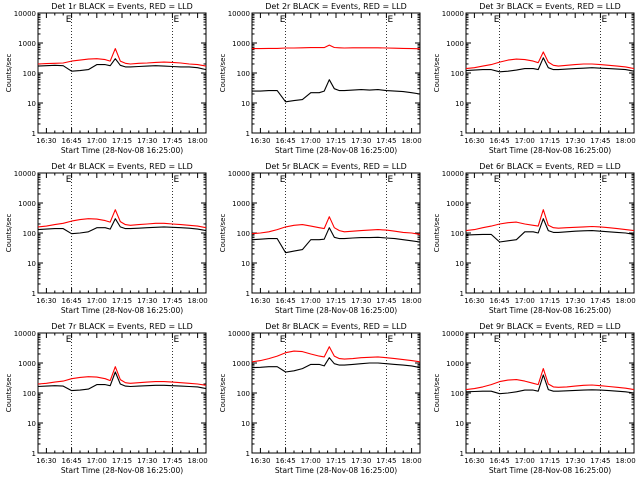 This screenshot has width=640, height=480. What do you see at coordinates (336, 326) in the screenshot?
I see `plot-title: Det 8r BLACK = Events, RED = LLD` at bounding box center [336, 326].